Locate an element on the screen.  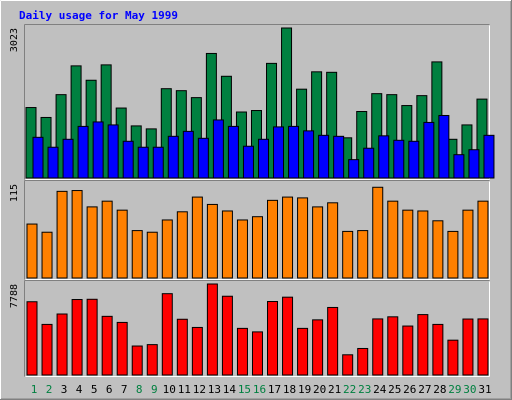
x-tick-label: 28 is located at coordinates (439, 389).